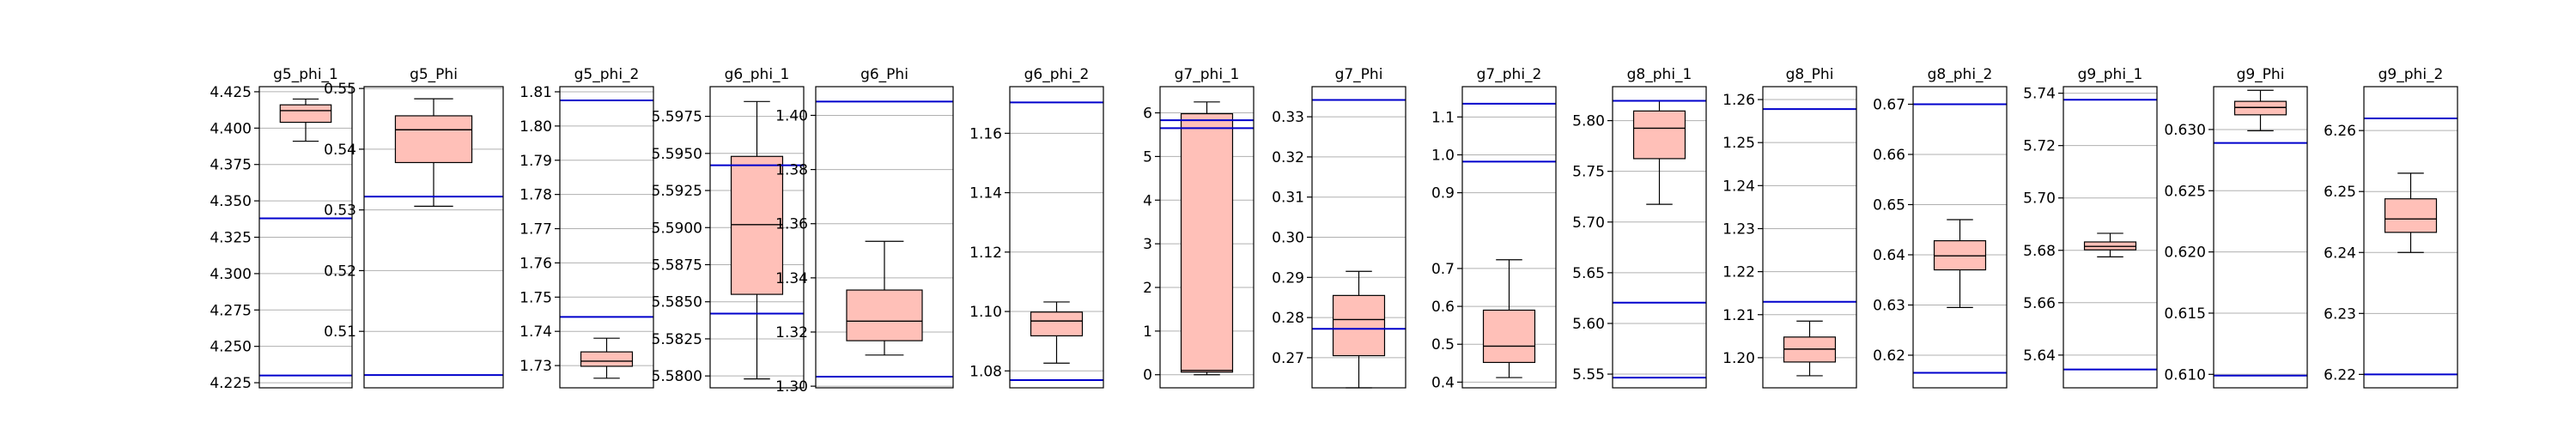 The image size is (2576, 429). I want to click on y-tick-label: 5.5950, so click(677, 154).